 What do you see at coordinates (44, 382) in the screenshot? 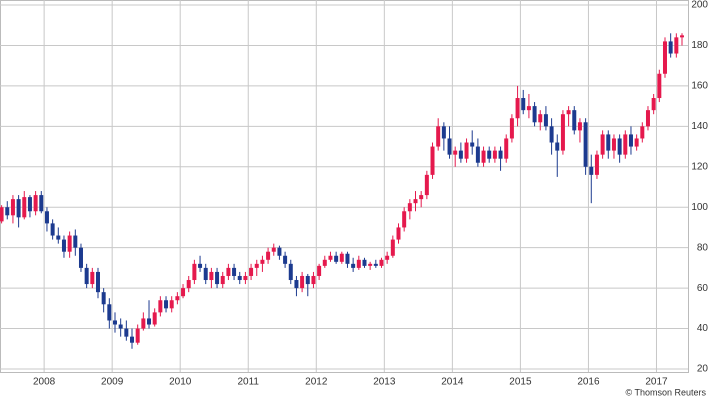
I see `x-tick-label: 2008` at bounding box center [44, 382].